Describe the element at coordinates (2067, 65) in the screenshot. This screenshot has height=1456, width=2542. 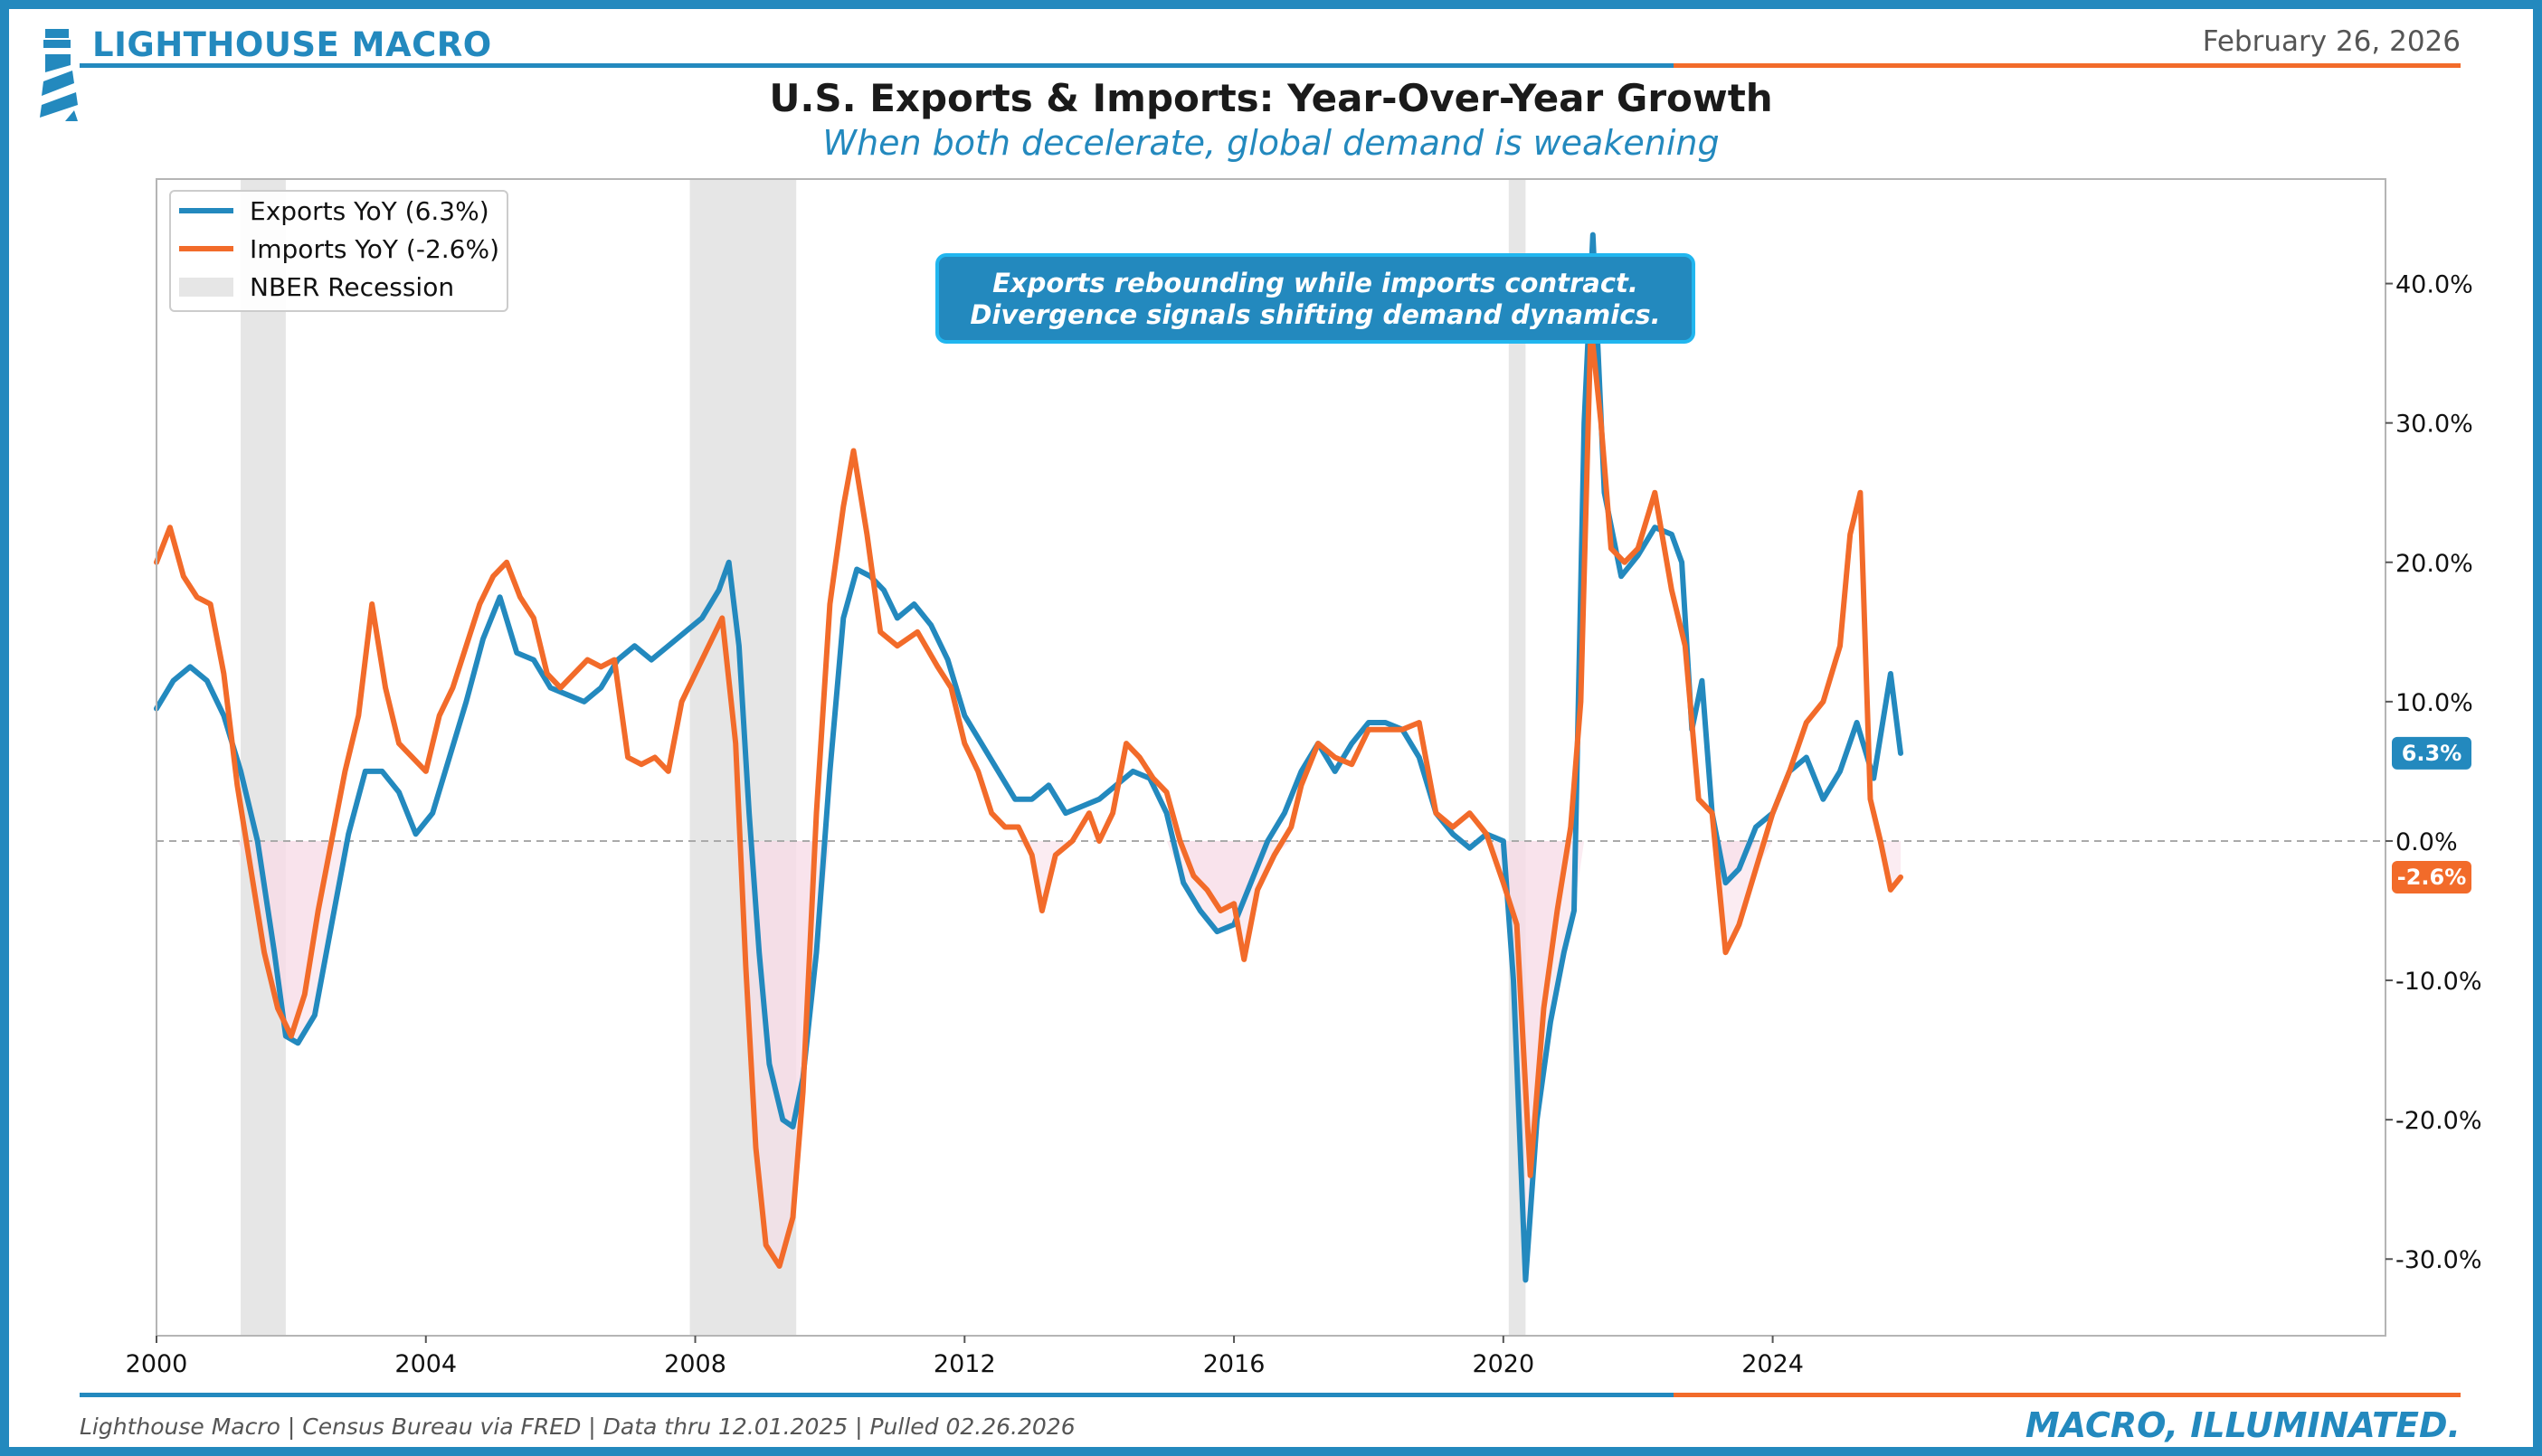
I see `header-rule-orange` at that location.